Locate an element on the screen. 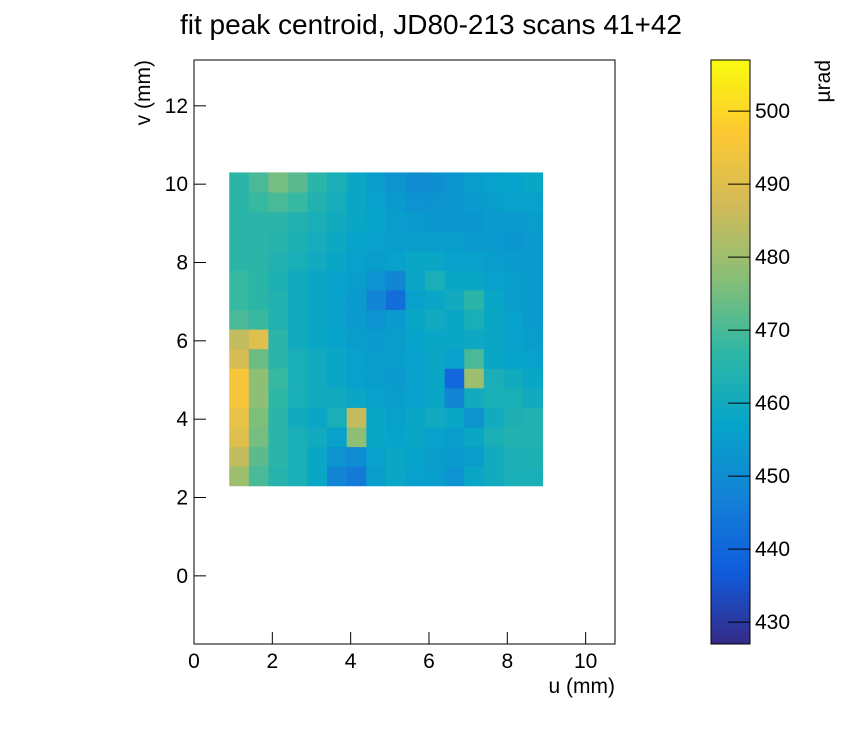 Image resolution: width=862 pixels, height=732 pixels. x-tick-label: 0 is located at coordinates (194, 661).